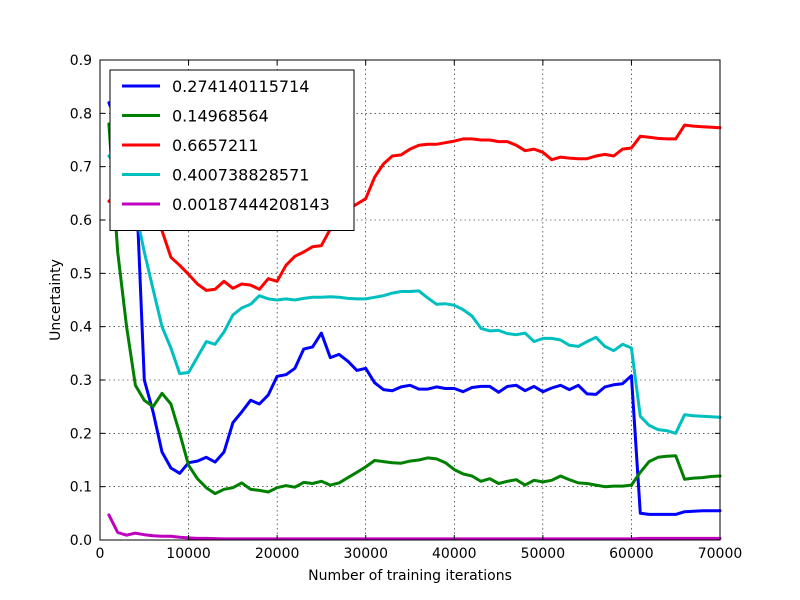 This screenshot has width=800, height=600. Describe the element at coordinates (240, 175) in the screenshot. I see `legend-label: 0.400738828571` at that location.